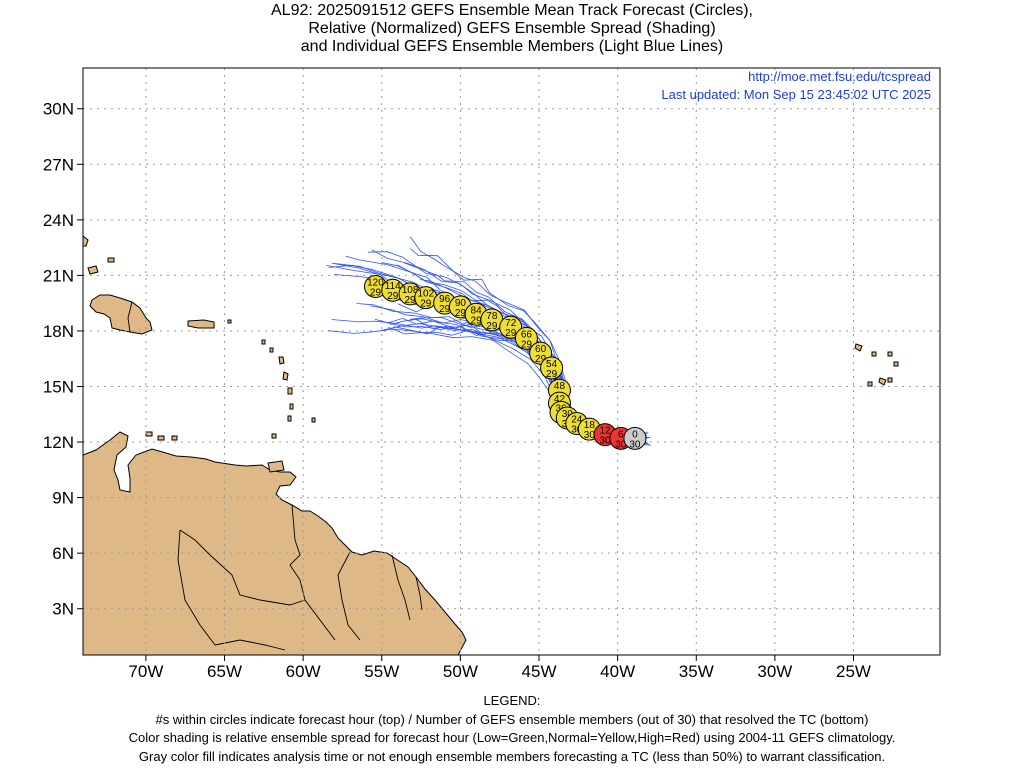  Describe the element at coordinates (512, 700) in the screenshot. I see `legend-heading: LEGEND:` at that location.